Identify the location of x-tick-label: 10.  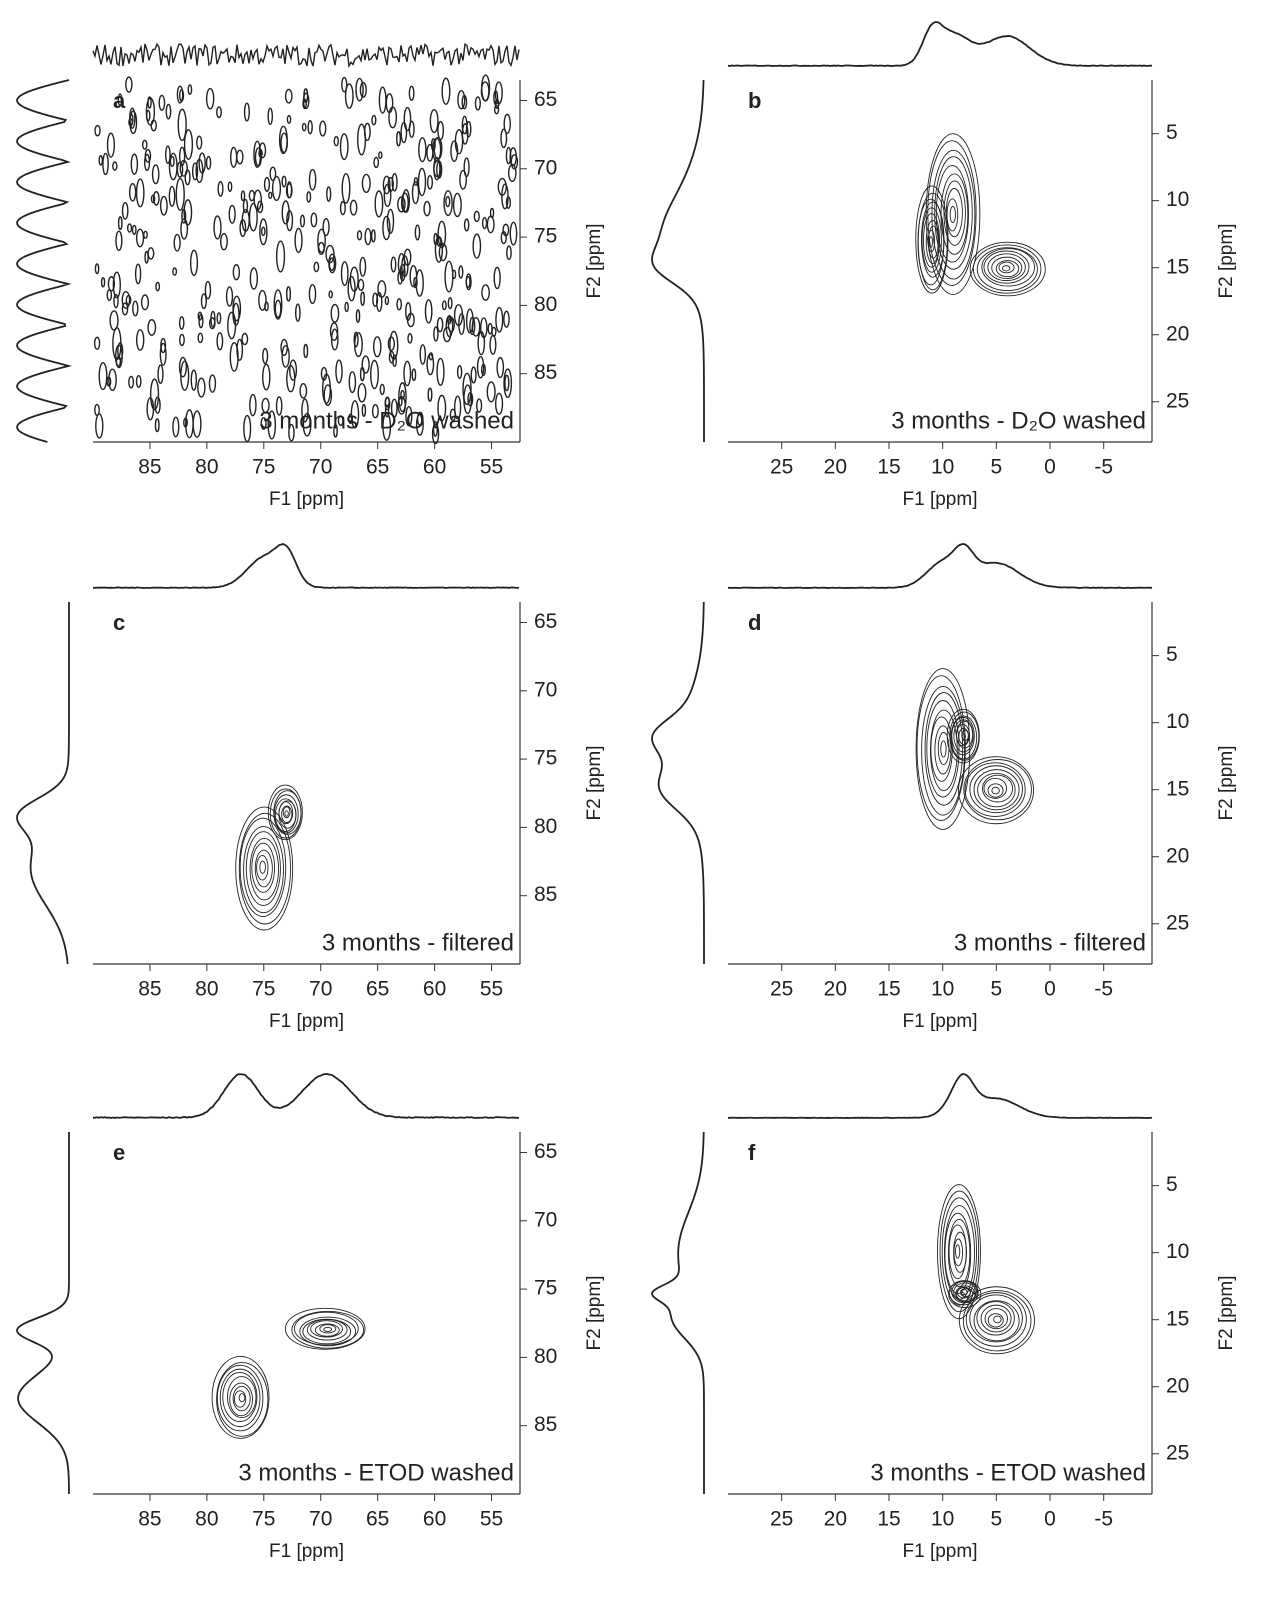
(942, 467).